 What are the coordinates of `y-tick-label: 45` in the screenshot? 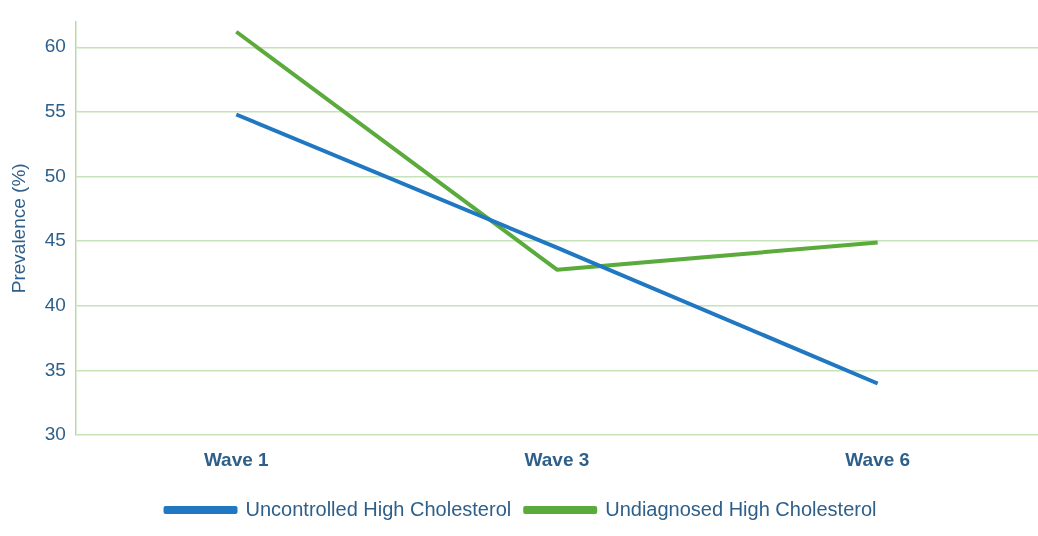 It's located at (55, 240).